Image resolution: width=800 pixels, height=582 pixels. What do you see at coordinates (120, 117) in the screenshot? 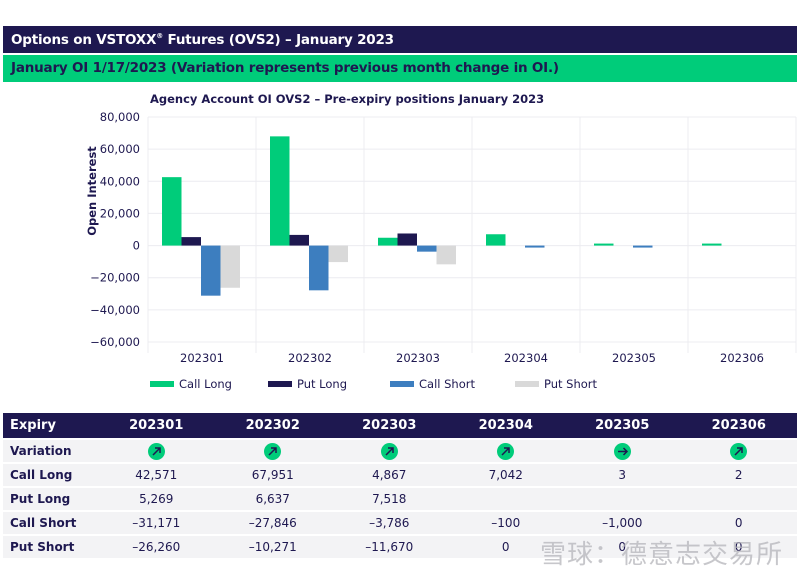
I see `y-tick-label: 80,000` at bounding box center [120, 117].